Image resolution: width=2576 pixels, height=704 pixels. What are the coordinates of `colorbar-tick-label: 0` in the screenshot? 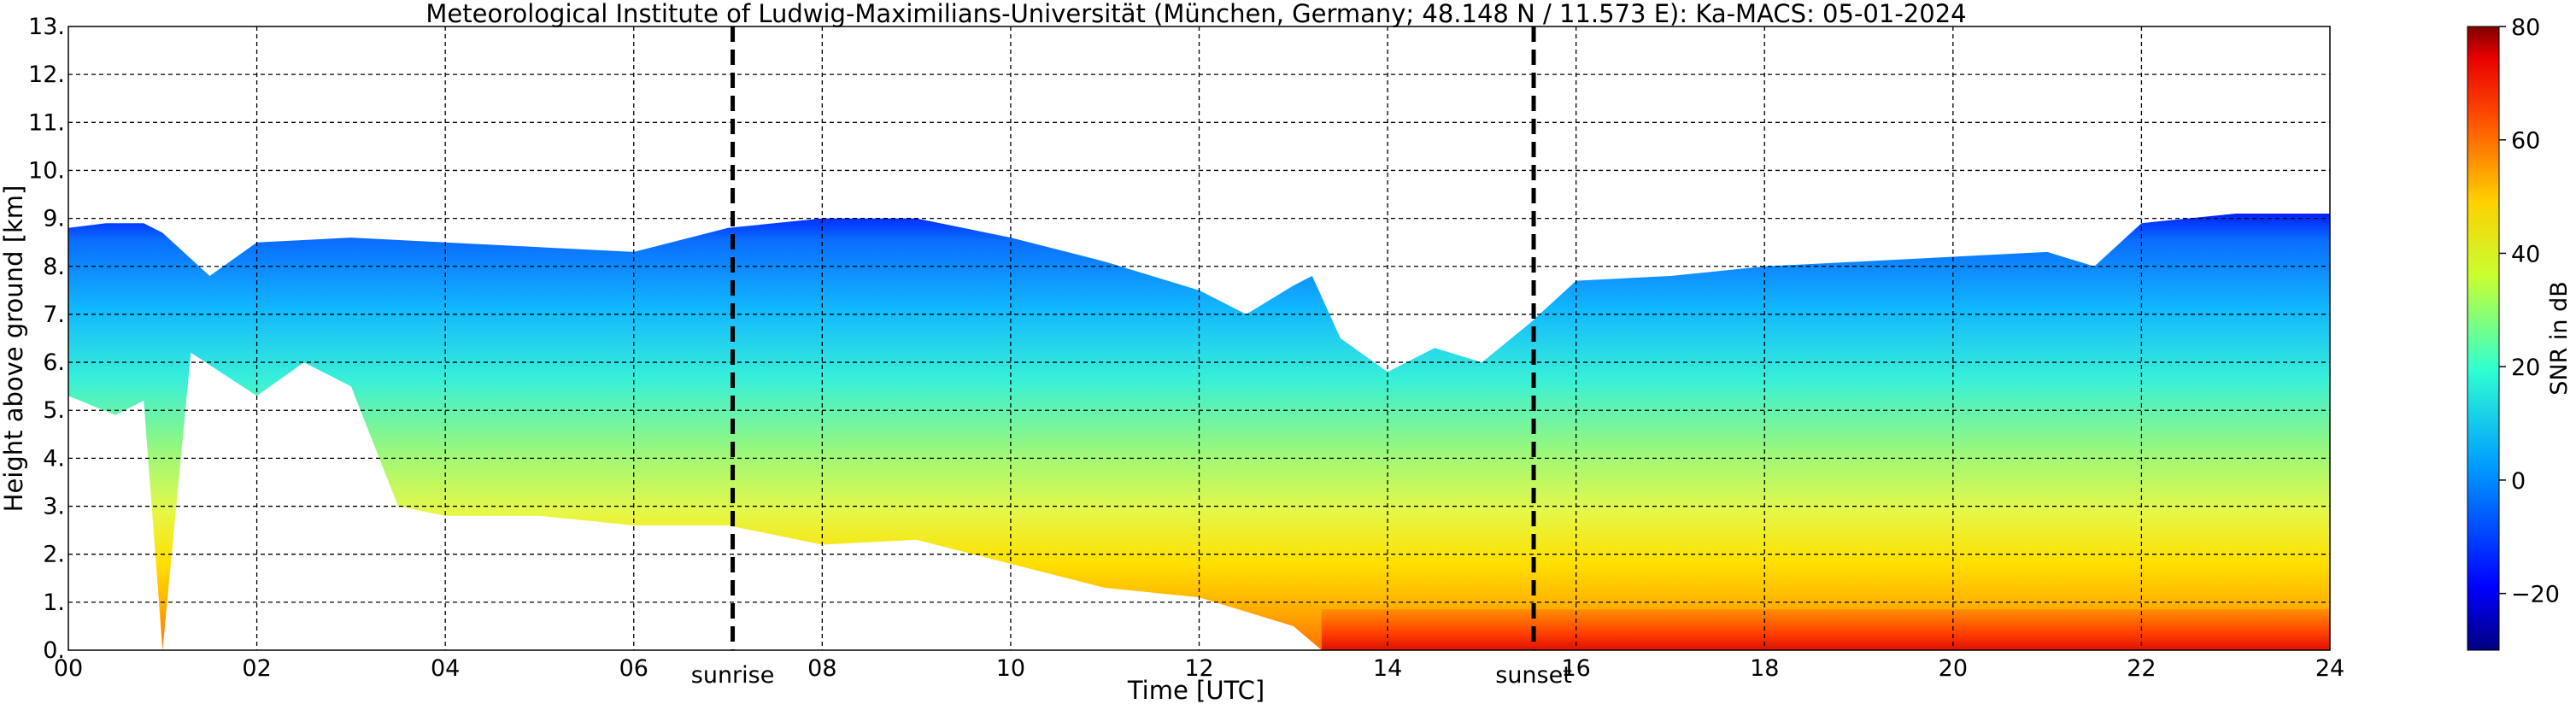 It's located at (2518, 481).